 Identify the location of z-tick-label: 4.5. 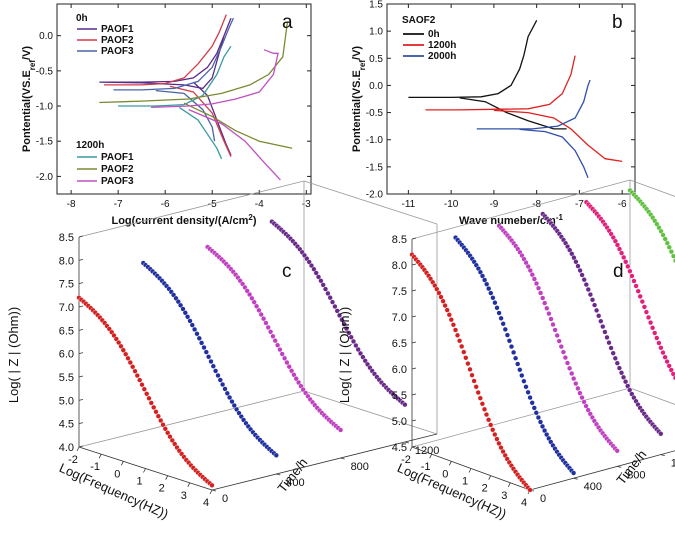
(66, 425).